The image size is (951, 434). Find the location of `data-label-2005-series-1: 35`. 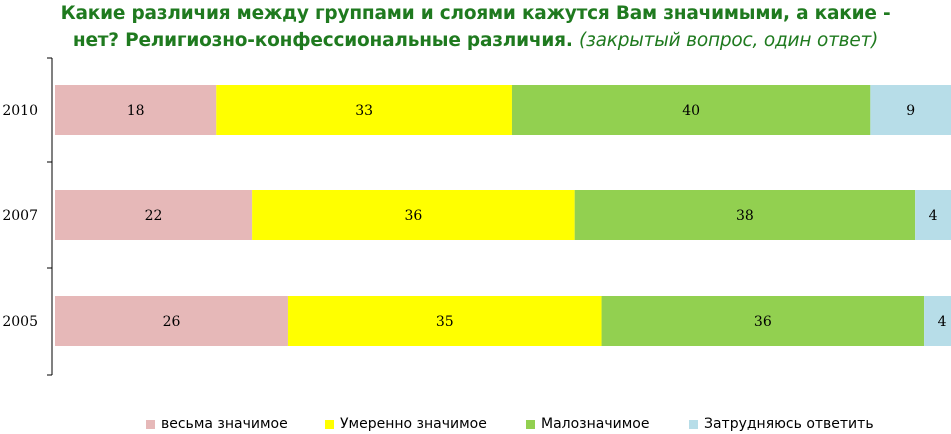

data-label-2005-series-1: 35 is located at coordinates (445, 322).